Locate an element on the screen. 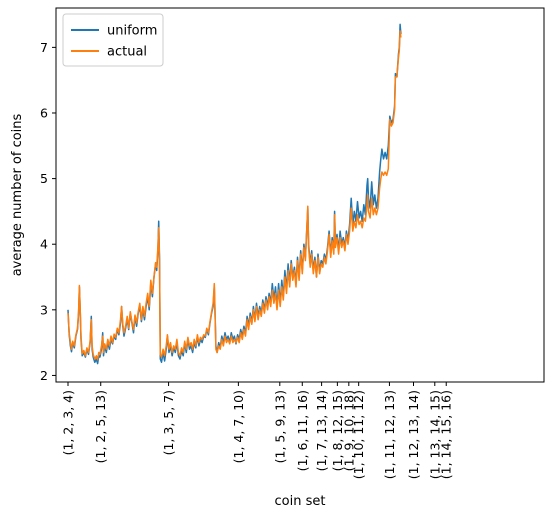  x-tick-label: (1, 2, 3, 4) is located at coordinates (68, 422).